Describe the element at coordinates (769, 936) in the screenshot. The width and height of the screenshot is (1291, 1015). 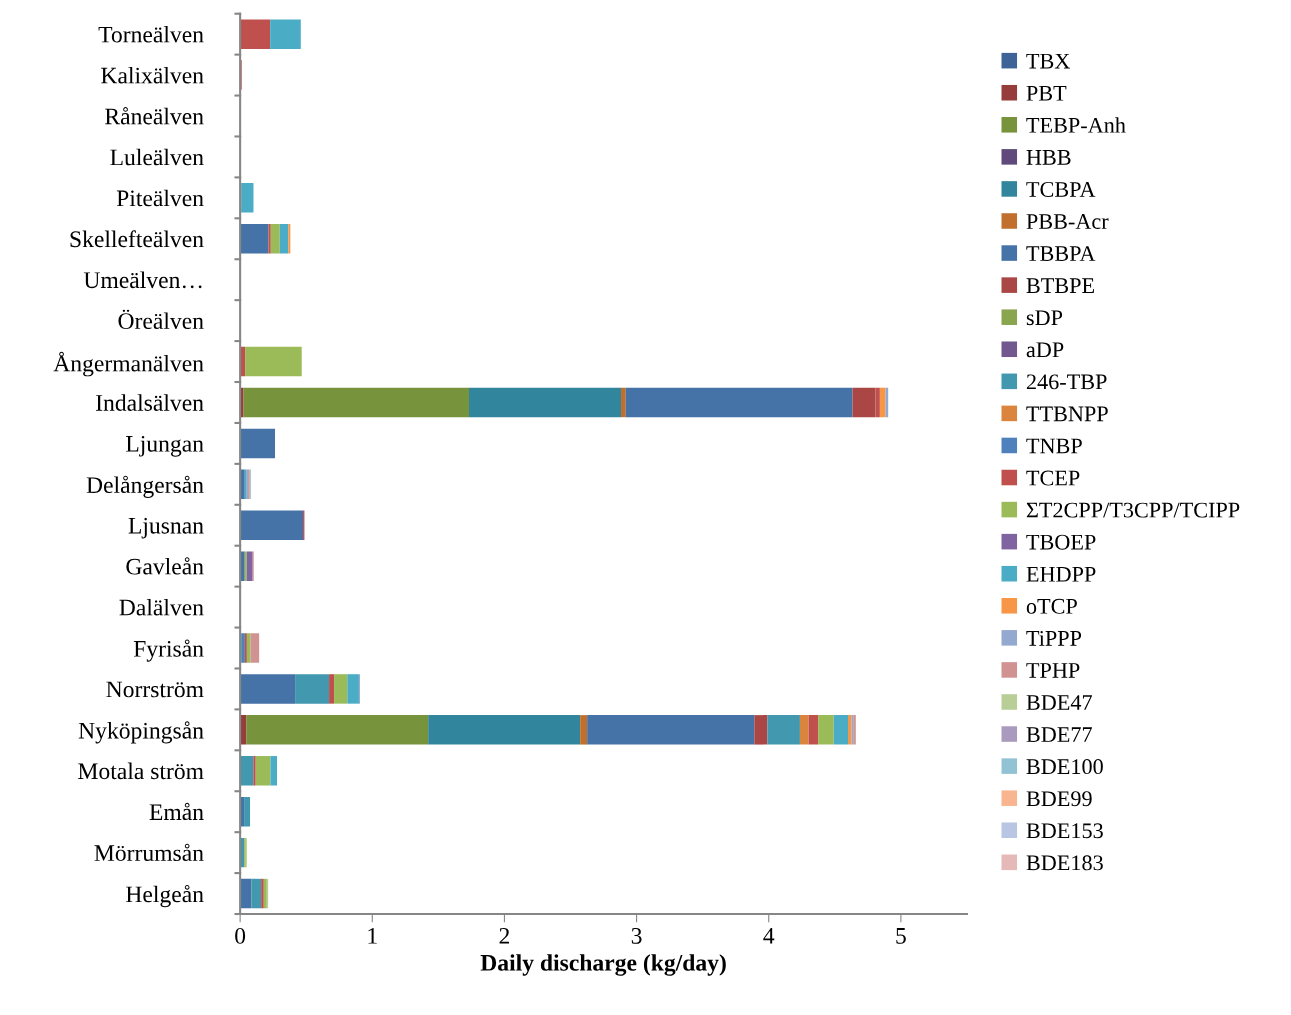
I see `x-tick-label: 4` at that location.